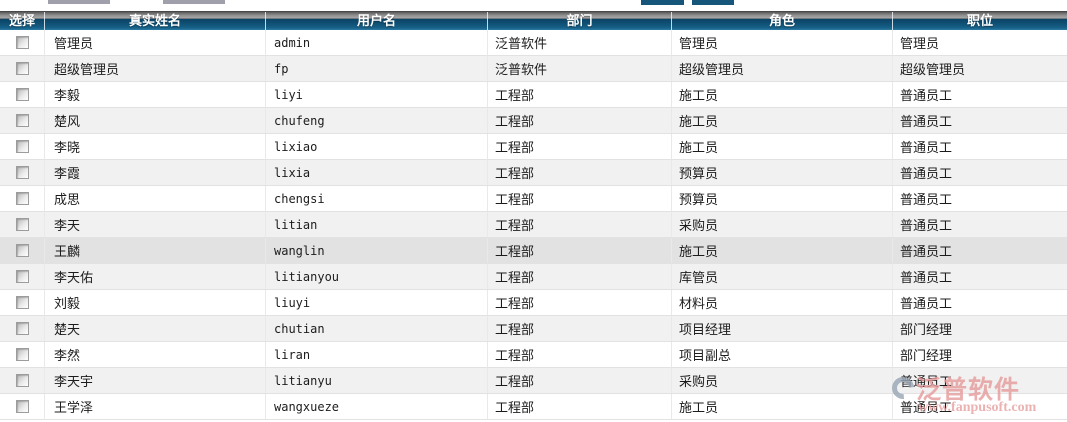 The height and width of the screenshot is (422, 1067). I want to click on cell-real-name: 李霞, so click(155, 172).